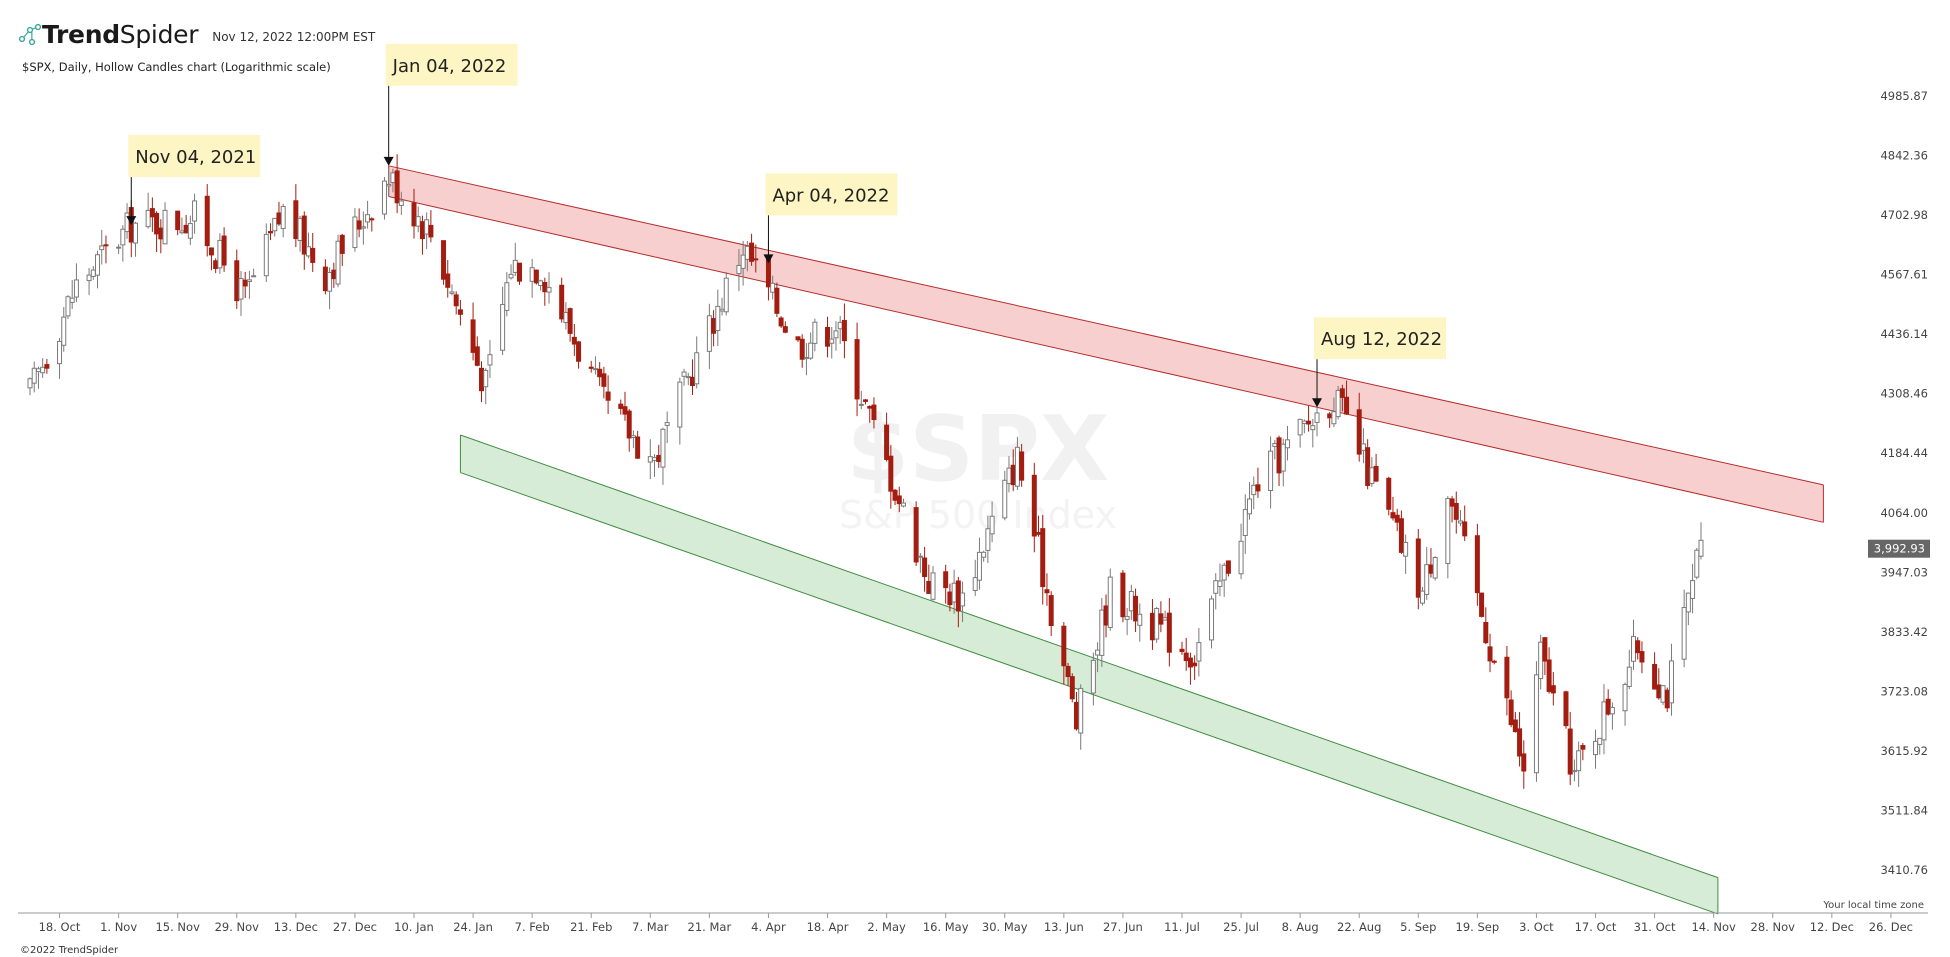 This screenshot has height=957, width=1950. Describe the element at coordinates (1873, 905) in the screenshot. I see `timezone-label: Your local time zone` at that location.